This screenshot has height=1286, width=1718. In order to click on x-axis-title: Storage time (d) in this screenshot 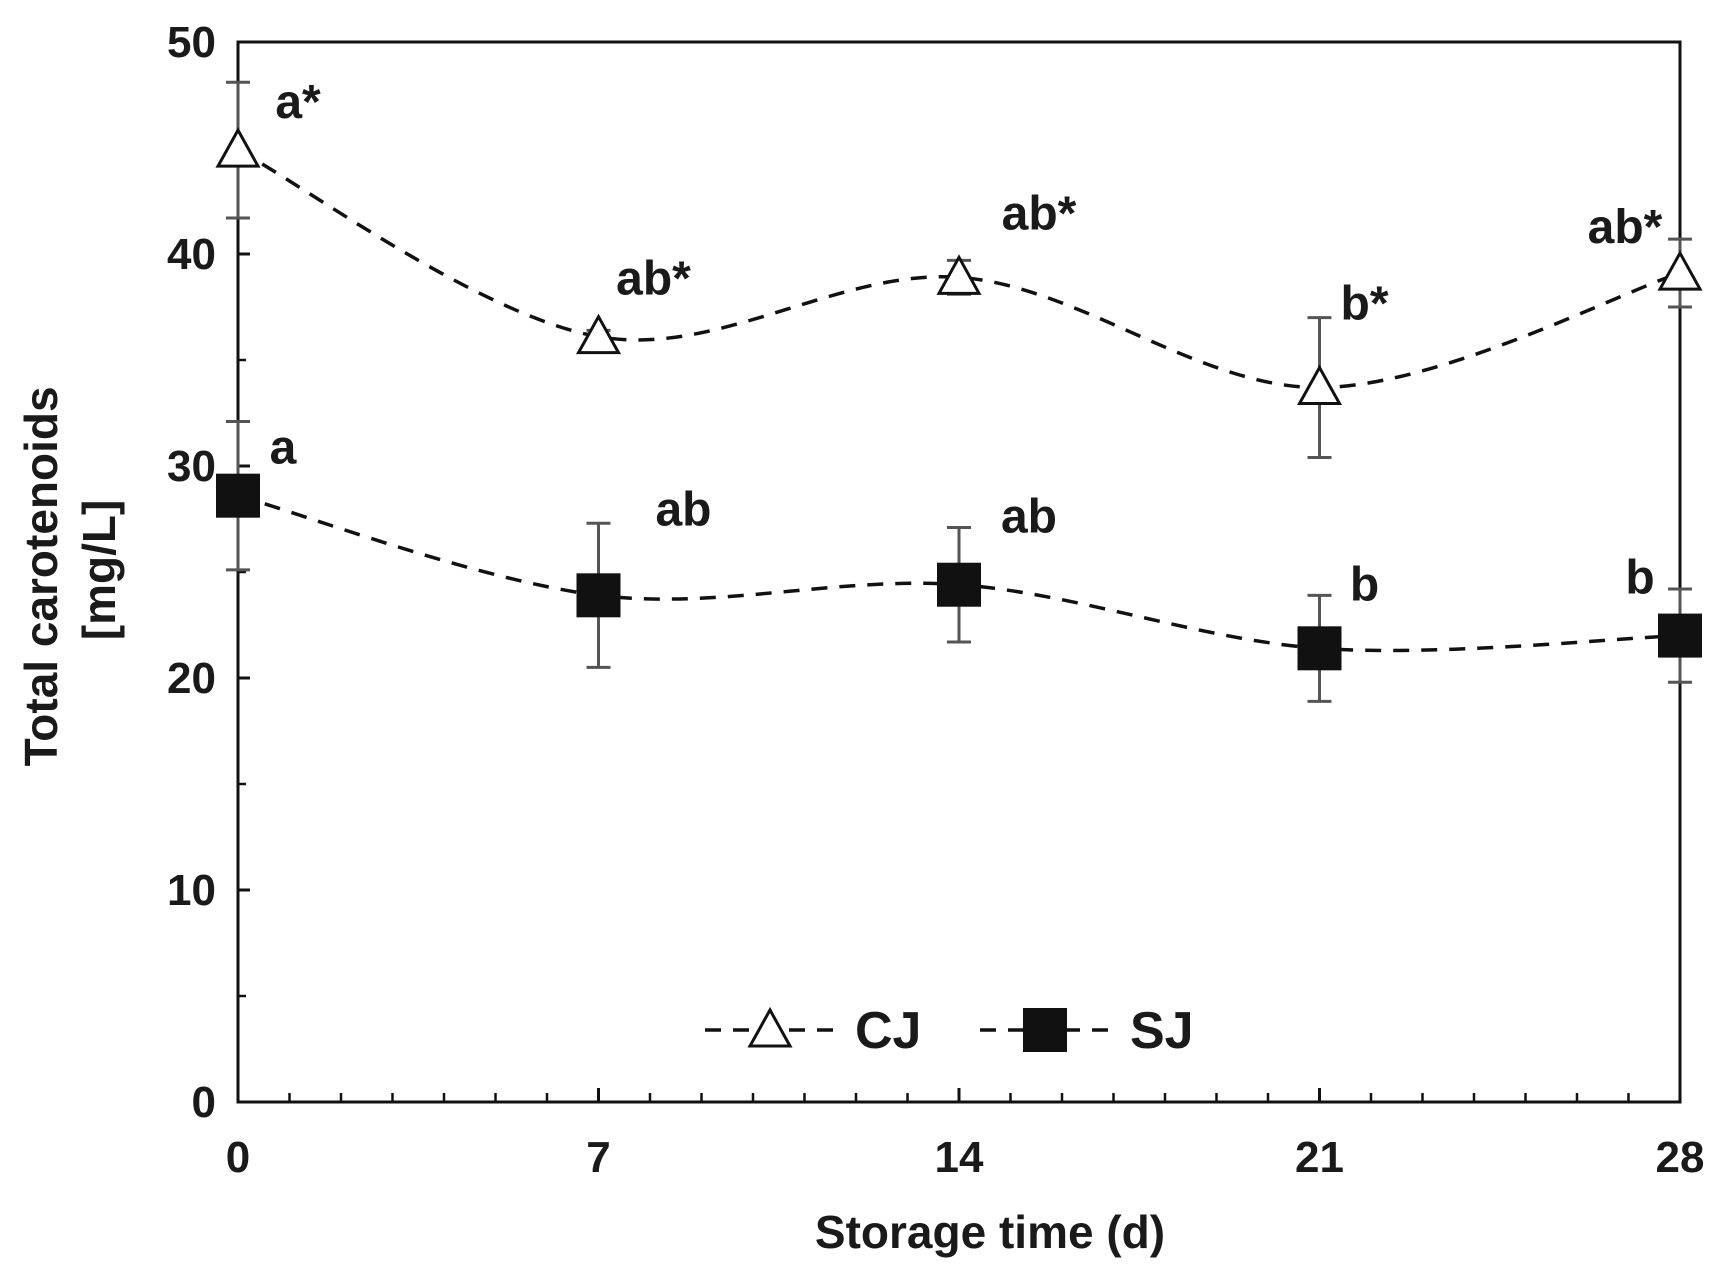, I will do `click(990, 1232)`.